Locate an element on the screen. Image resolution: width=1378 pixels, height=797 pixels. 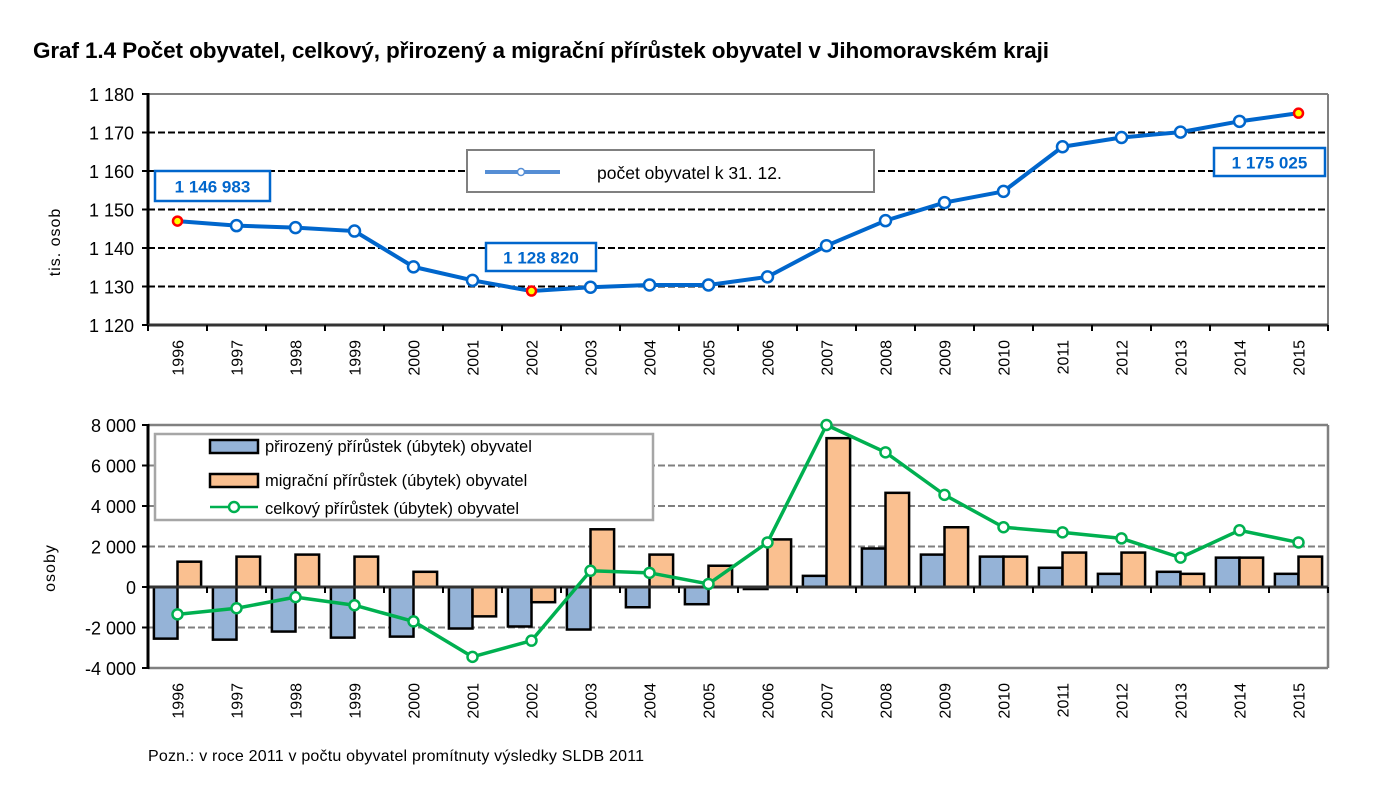
population-legend: počet obyvatel k 31. 12. is located at coordinates (670, 171).